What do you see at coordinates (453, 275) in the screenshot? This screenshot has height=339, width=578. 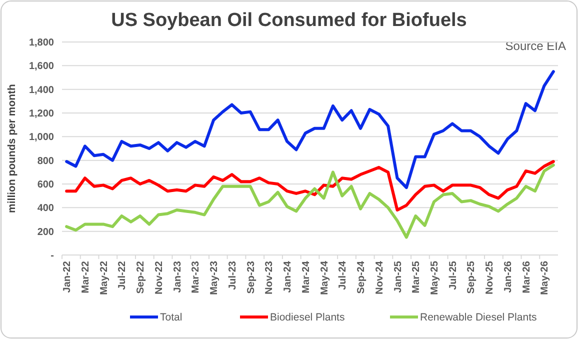 I see `x-tick-label: Jul-25` at bounding box center [453, 275].